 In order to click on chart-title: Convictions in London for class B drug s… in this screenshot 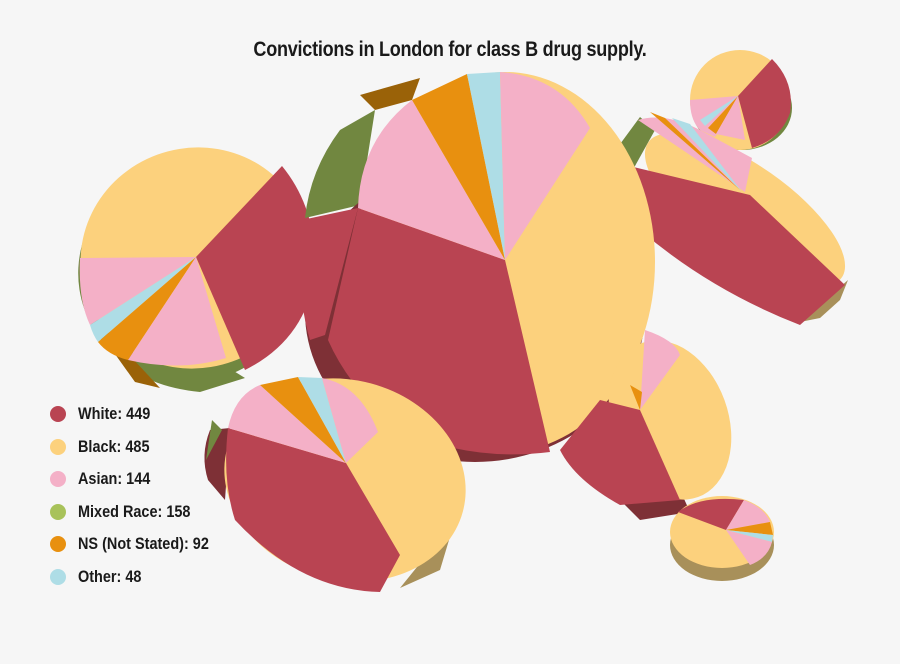, I will do `click(450, 49)`.